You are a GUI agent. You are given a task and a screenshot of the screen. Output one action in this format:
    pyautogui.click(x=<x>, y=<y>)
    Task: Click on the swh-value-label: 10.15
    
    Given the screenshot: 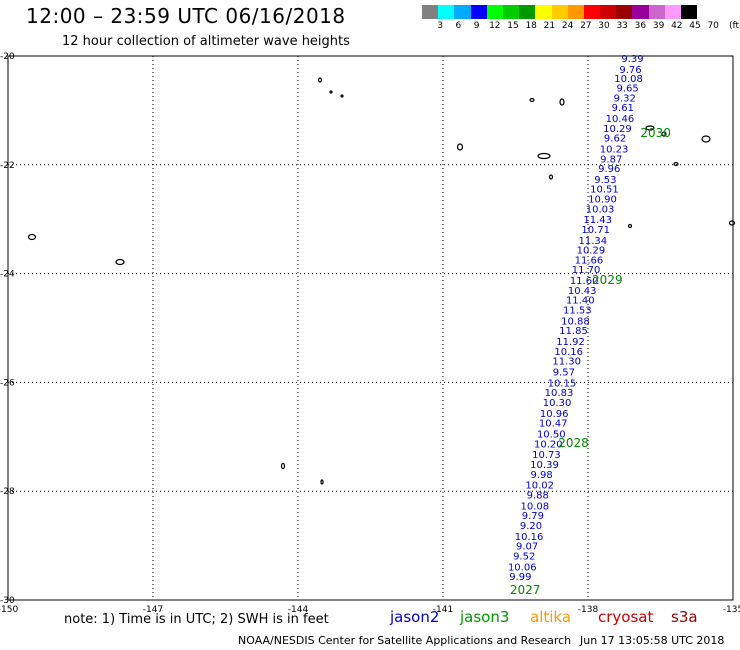 What is the action you would take?
    pyautogui.click(x=562, y=383)
    